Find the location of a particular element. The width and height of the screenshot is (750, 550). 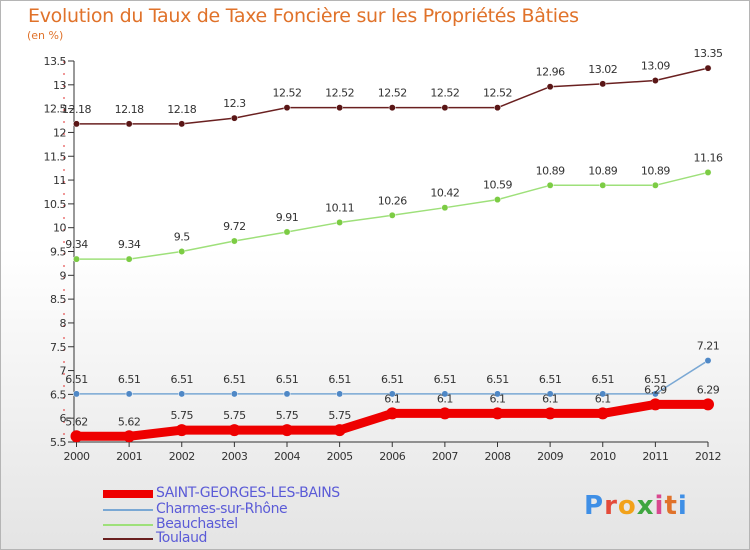

x-tick-label: 2011 is located at coordinates (655, 456).